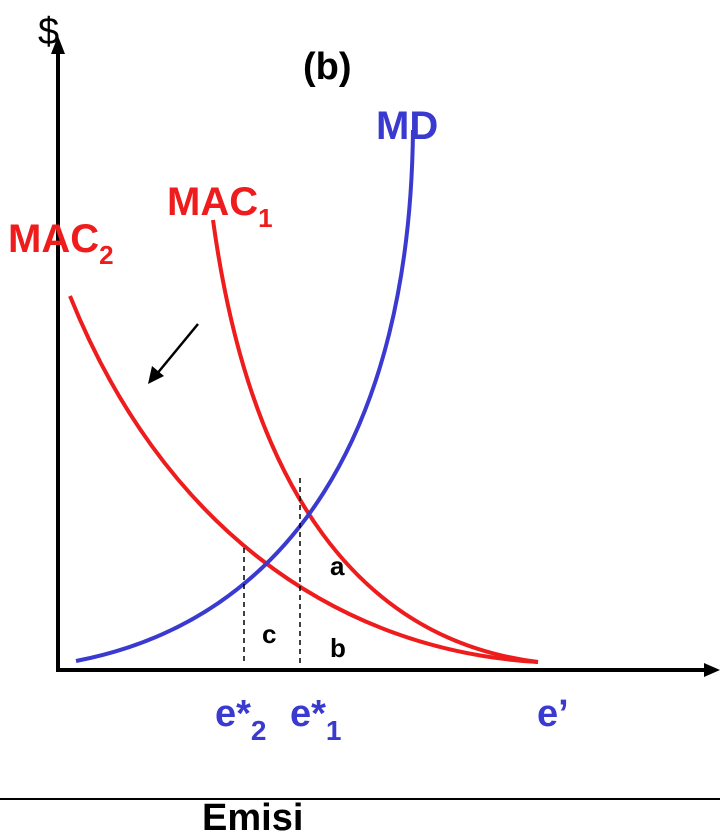 The height and width of the screenshot is (832, 720). Describe the element at coordinates (177, 349) in the screenshot. I see `shift-arrow-line` at that location.